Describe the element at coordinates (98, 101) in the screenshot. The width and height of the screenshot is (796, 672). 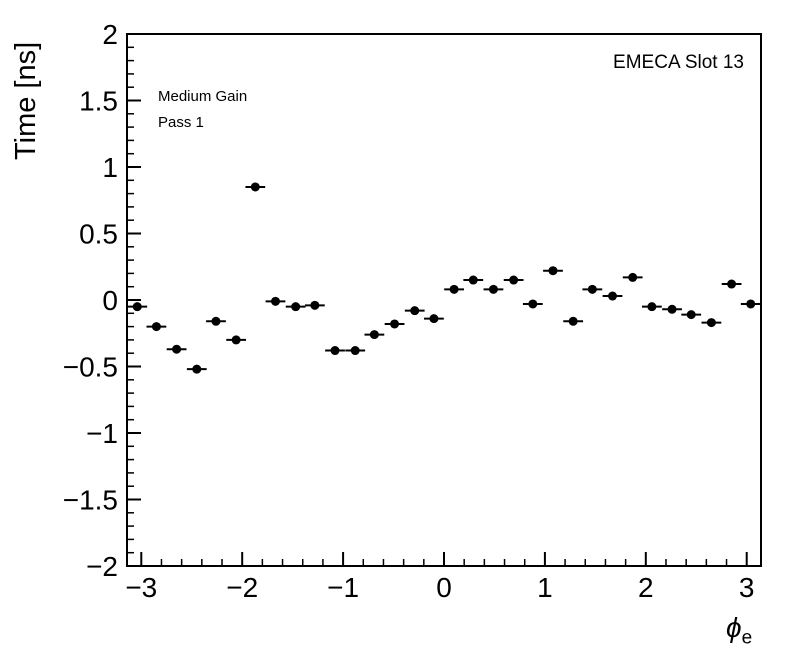
I see `svg-text: 1.5` at that location.